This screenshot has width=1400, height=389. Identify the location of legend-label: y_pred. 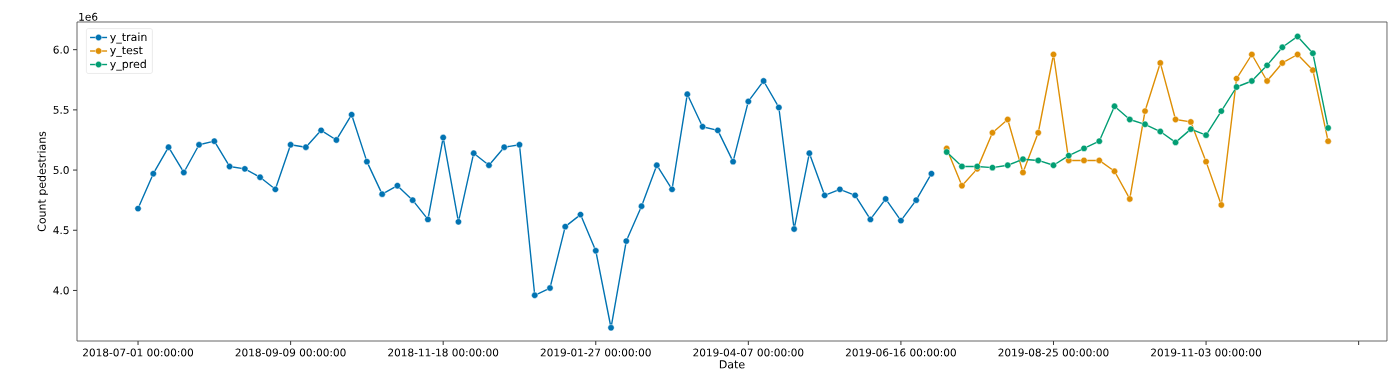
(128, 65).